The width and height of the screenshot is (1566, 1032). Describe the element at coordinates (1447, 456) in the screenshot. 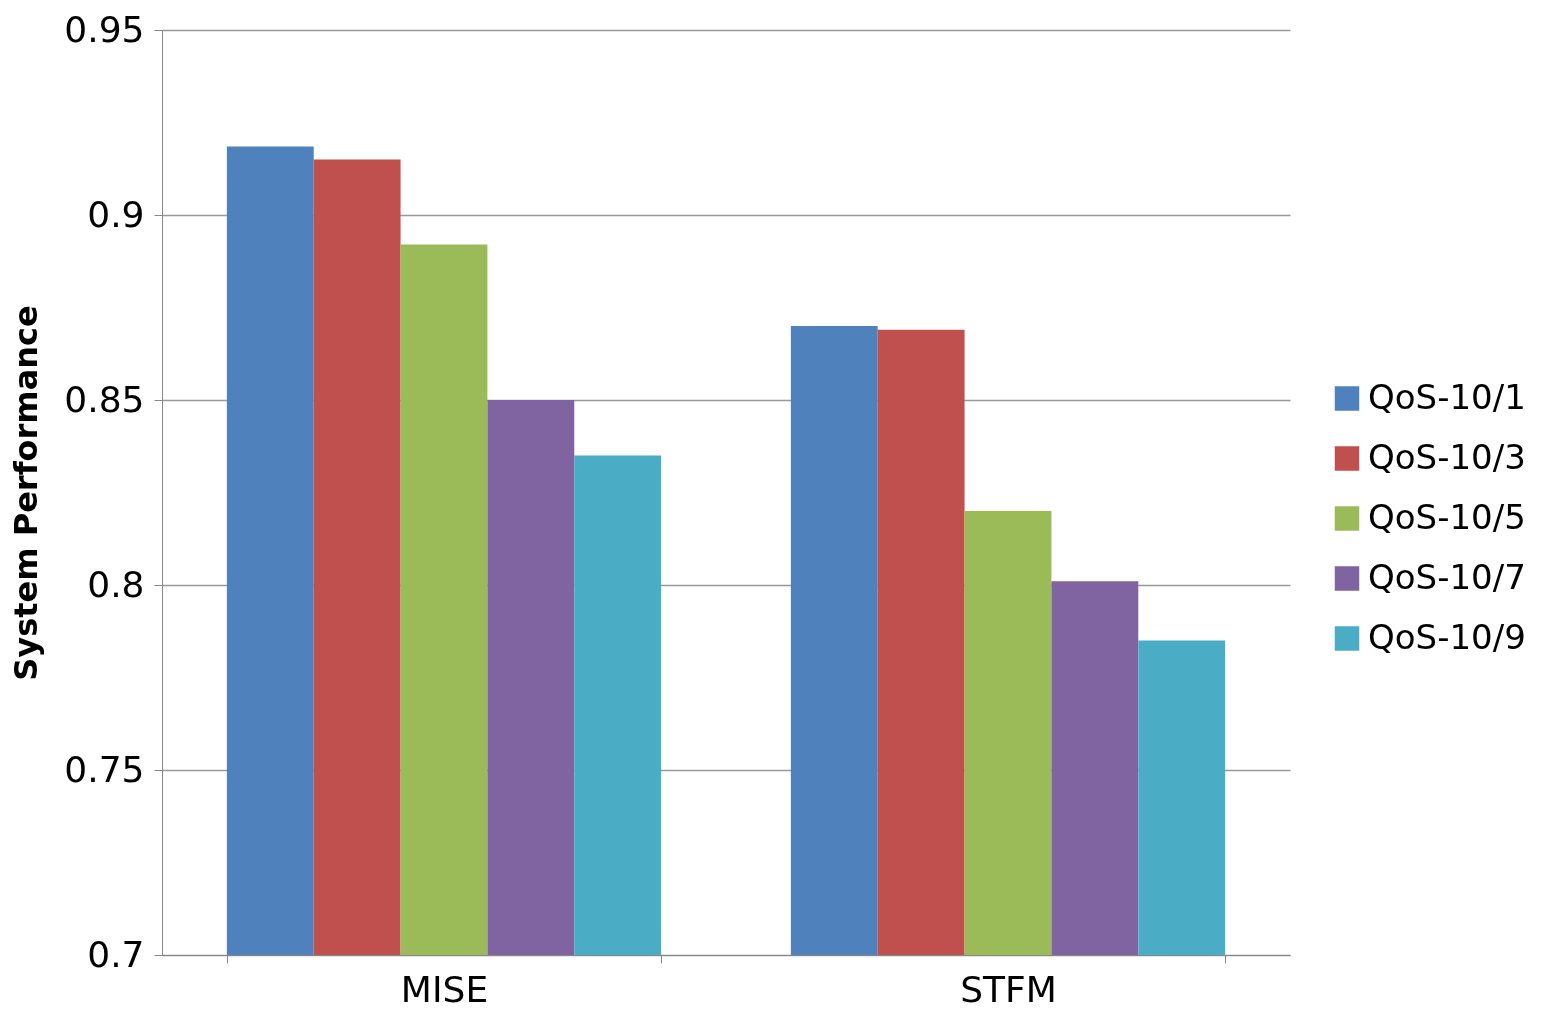

I see `legend-label: QoS-10/3` at that location.